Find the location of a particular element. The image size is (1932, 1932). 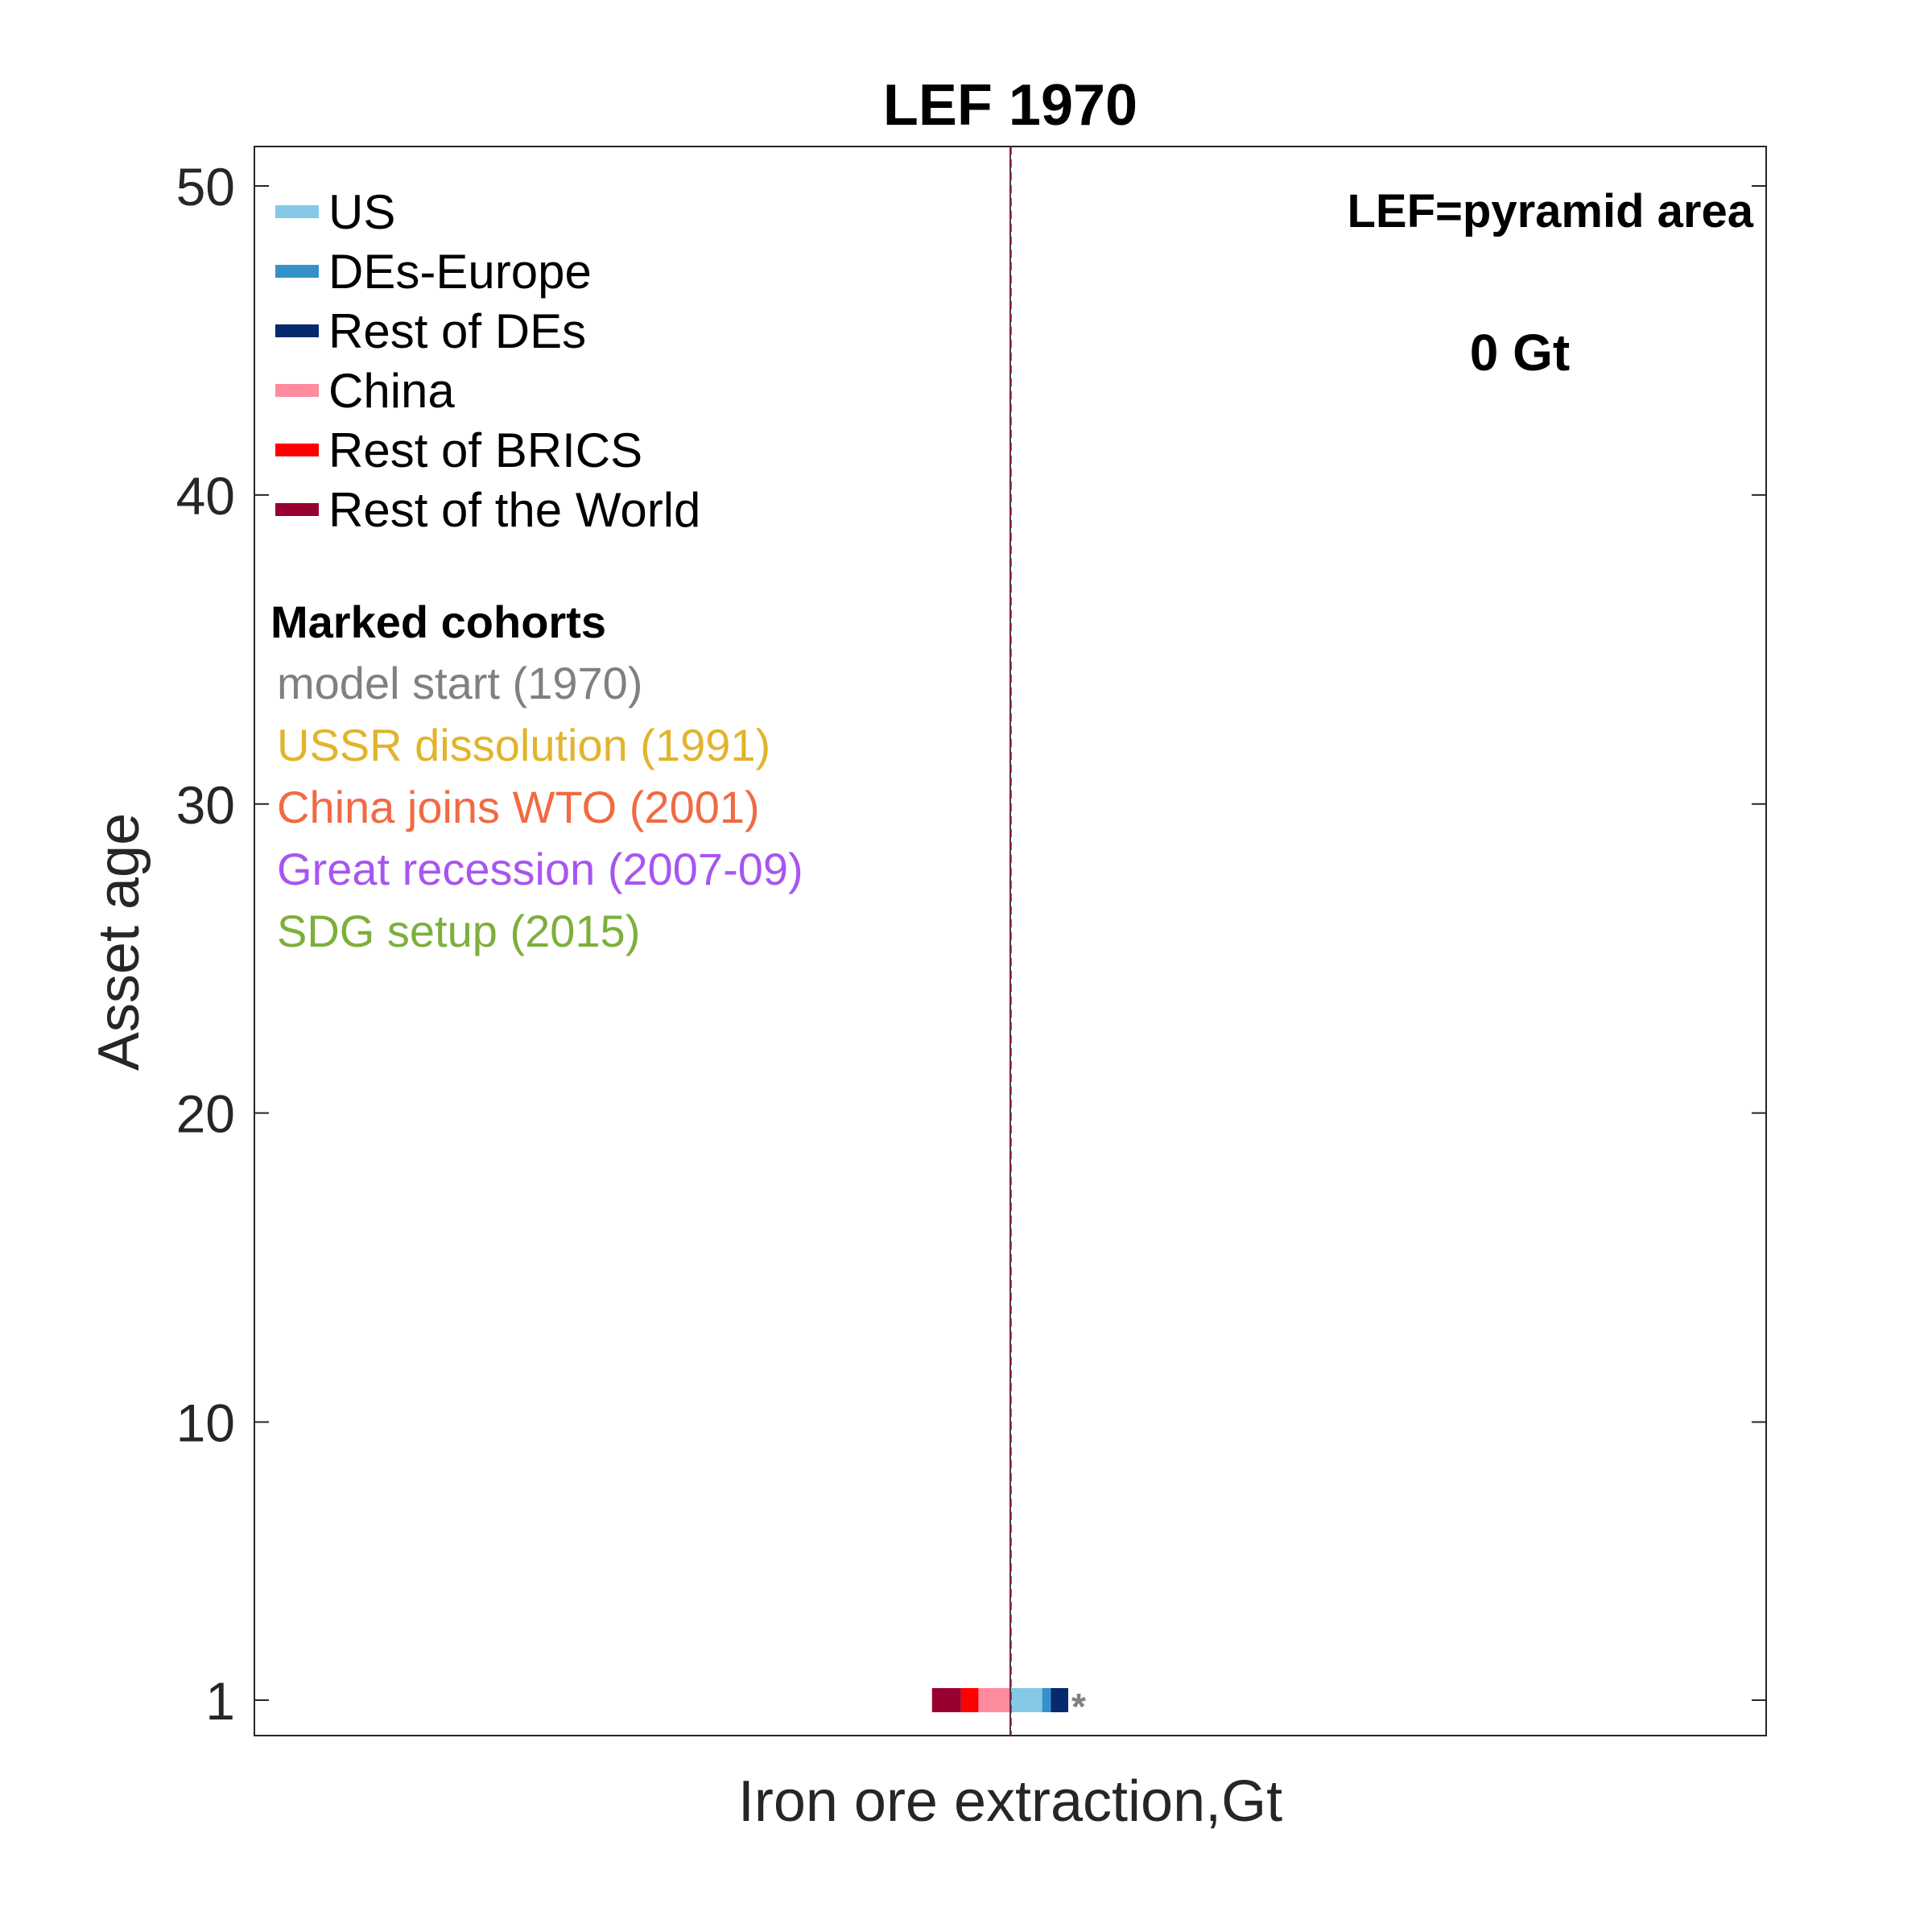

legend-label-rest-of-the-world: Rest of the World is located at coordinates (514, 510).